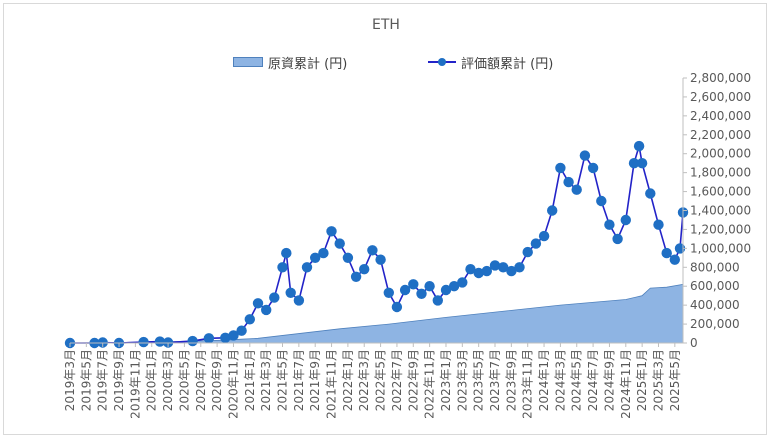  What do you see at coordinates (397, 380) in the screenshot?
I see `x-tick-label-20: 2022年7月` at bounding box center [397, 380].